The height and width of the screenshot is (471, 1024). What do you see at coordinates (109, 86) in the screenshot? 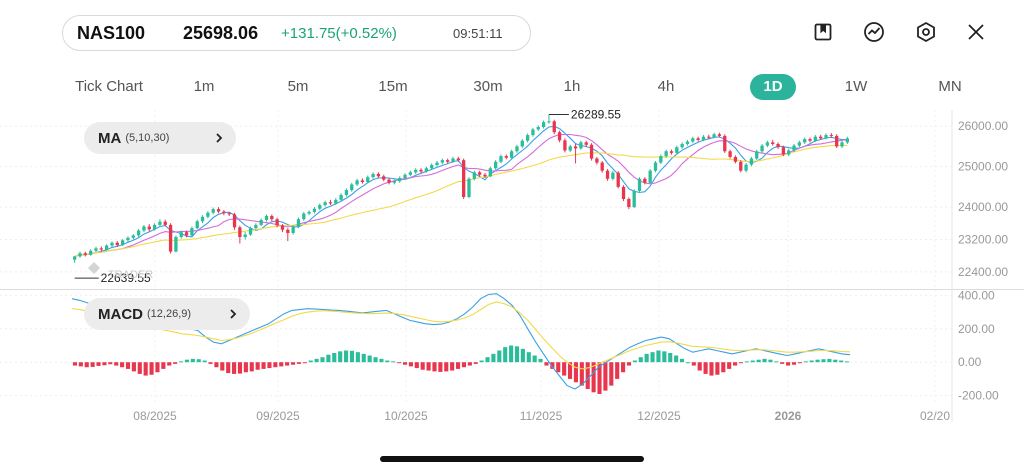
I see `tab-tick-chart: Tick Chart` at bounding box center [109, 86].